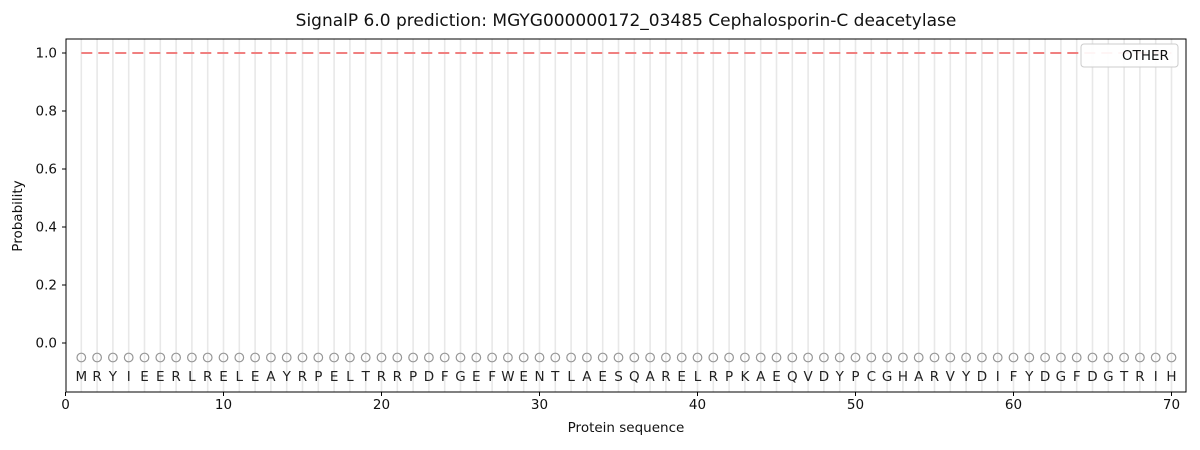  I want to click on sequence-letter: C, so click(871, 377).